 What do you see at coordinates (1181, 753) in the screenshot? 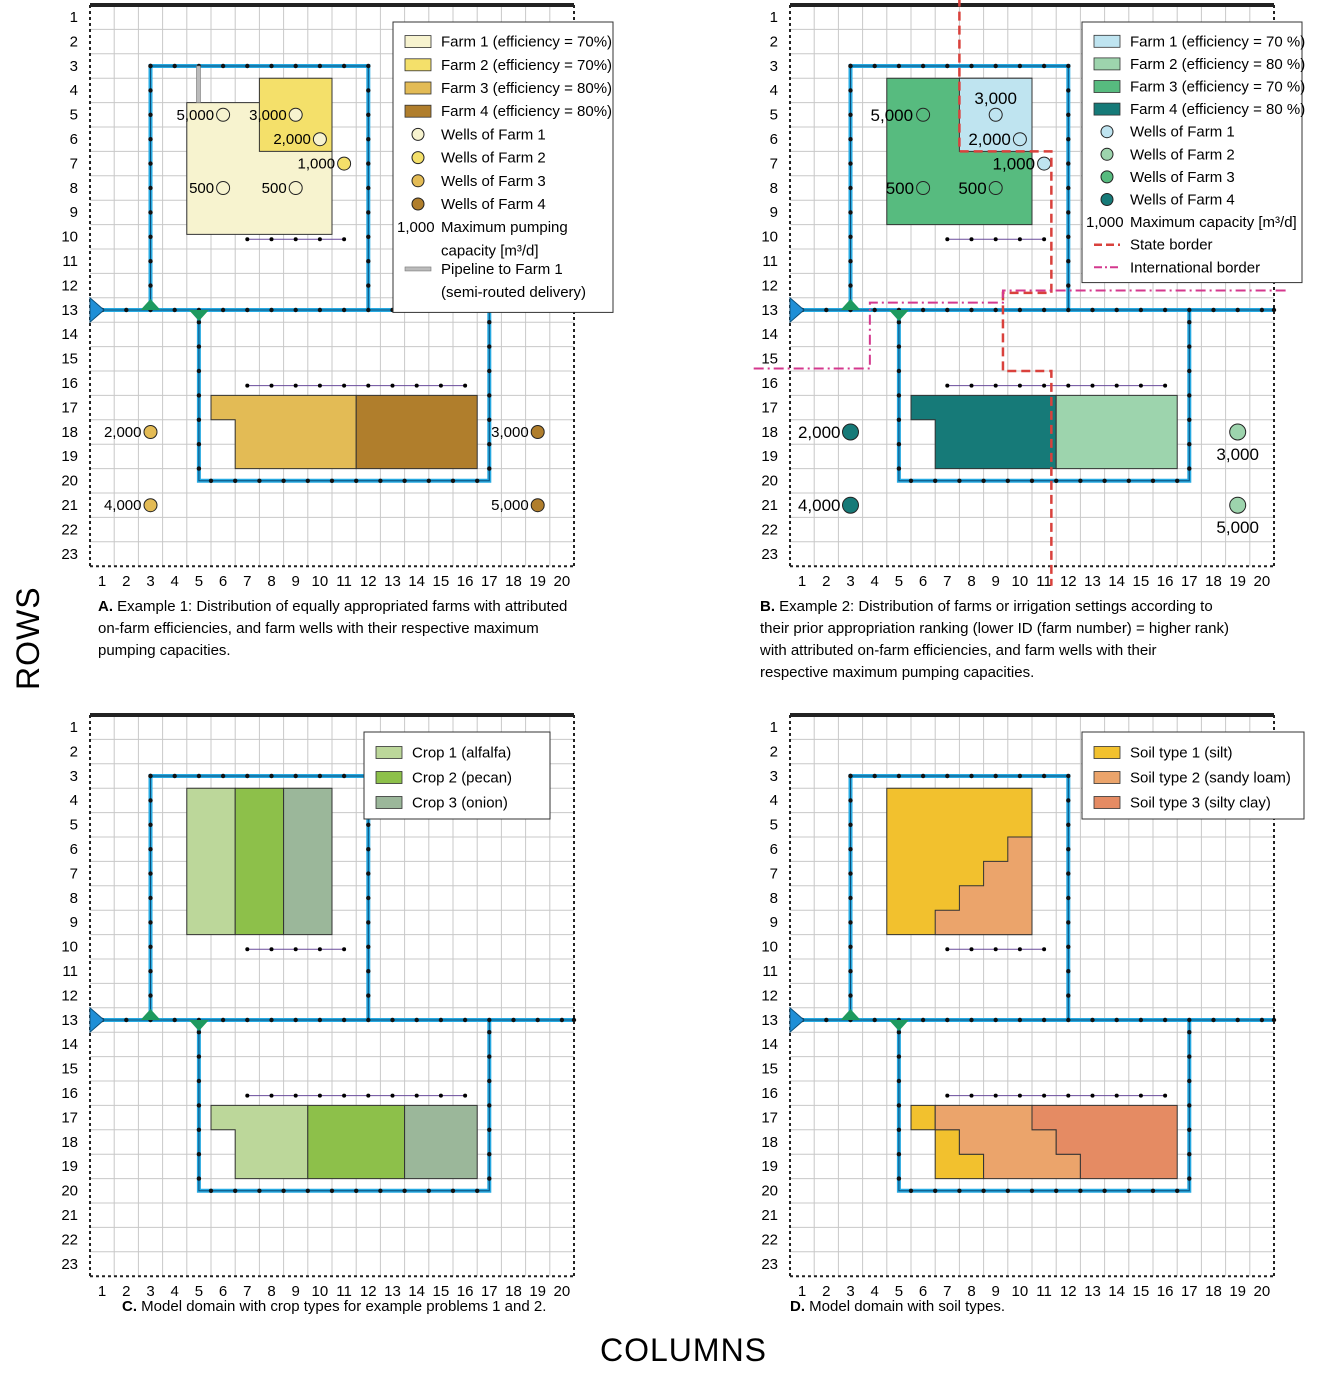
I see `legend-label: Soil type 1 (silt)` at bounding box center [1181, 753].